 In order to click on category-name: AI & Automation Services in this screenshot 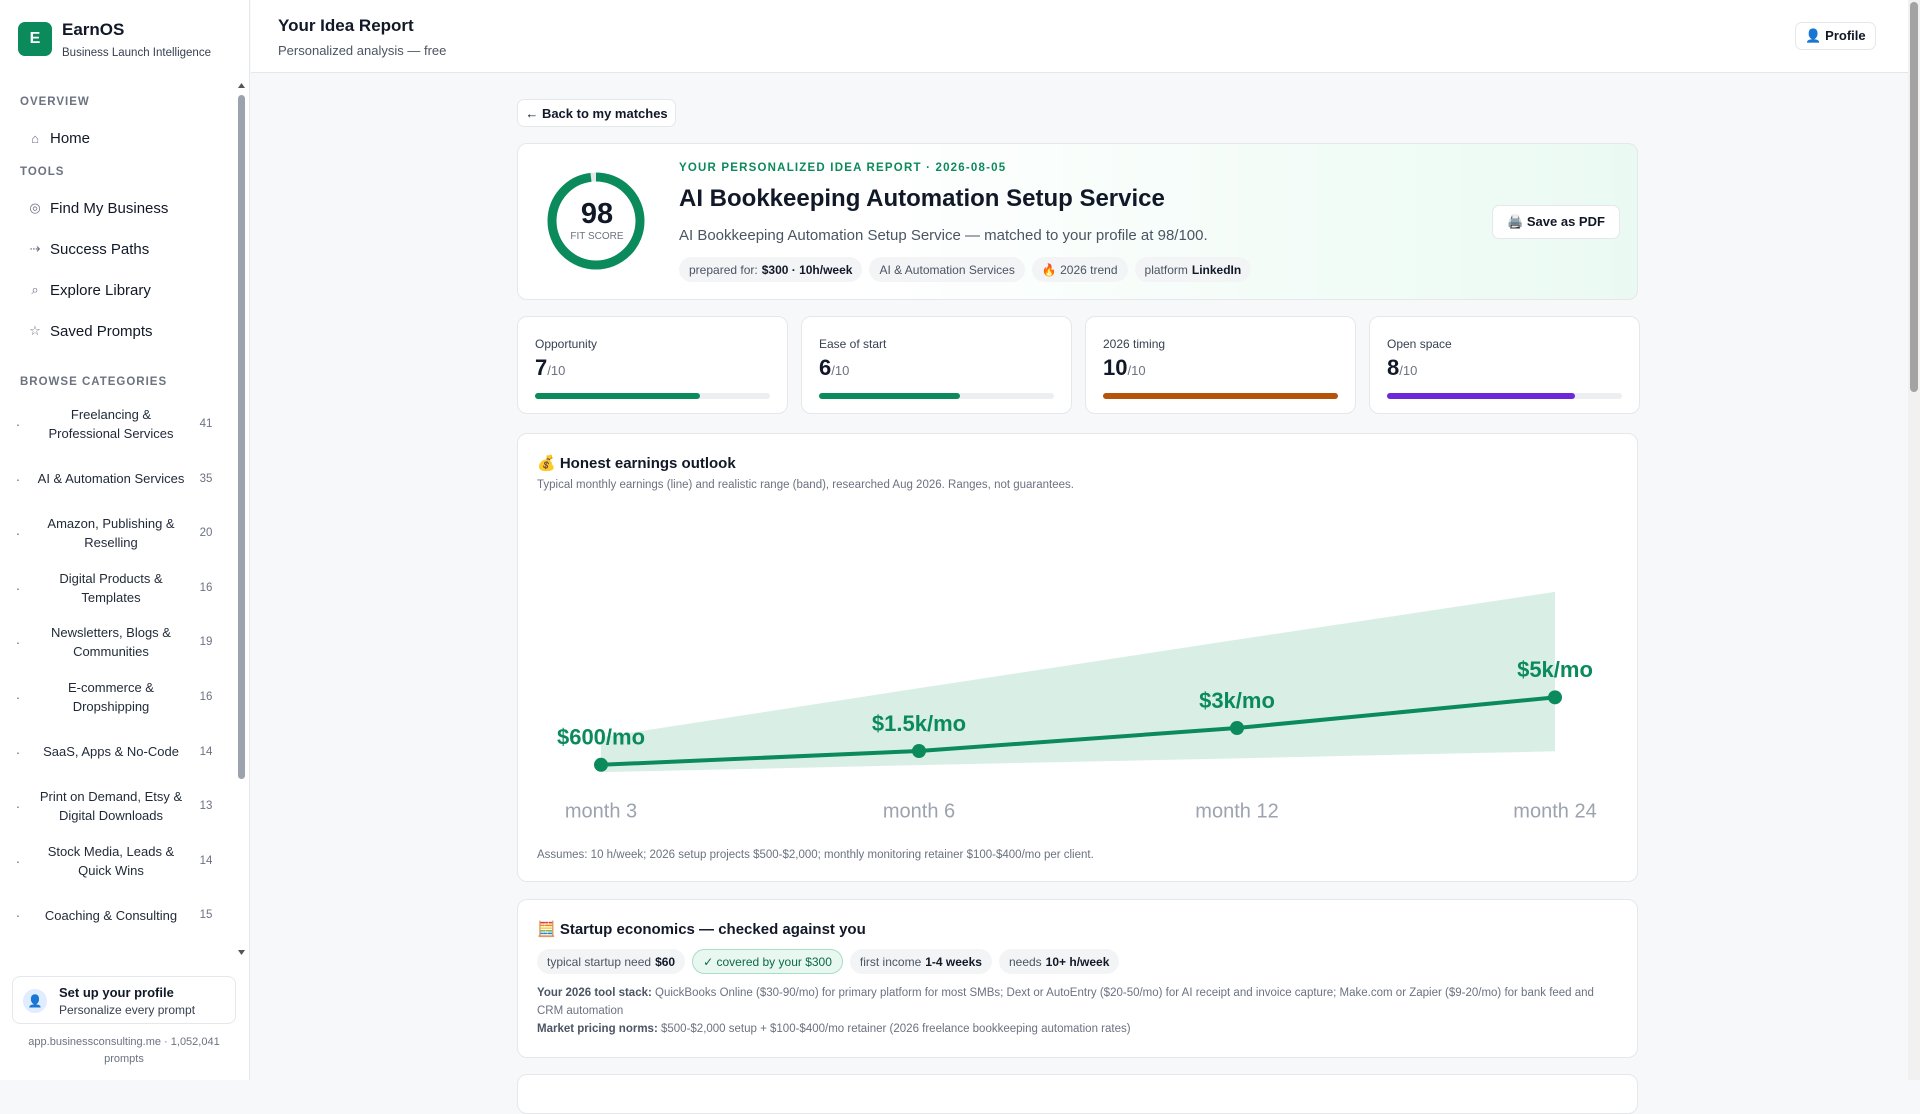, I will do `click(111, 479)`.